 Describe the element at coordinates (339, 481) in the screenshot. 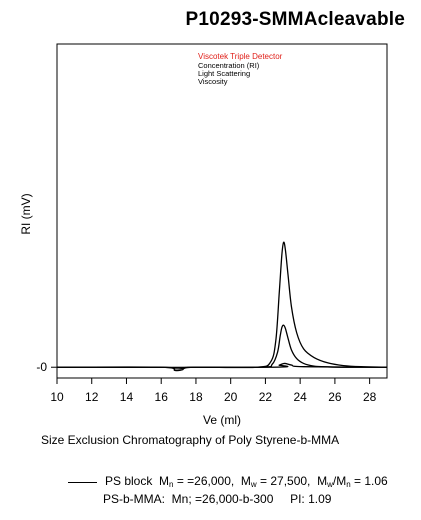

I see `ratio-separator: /M` at that location.